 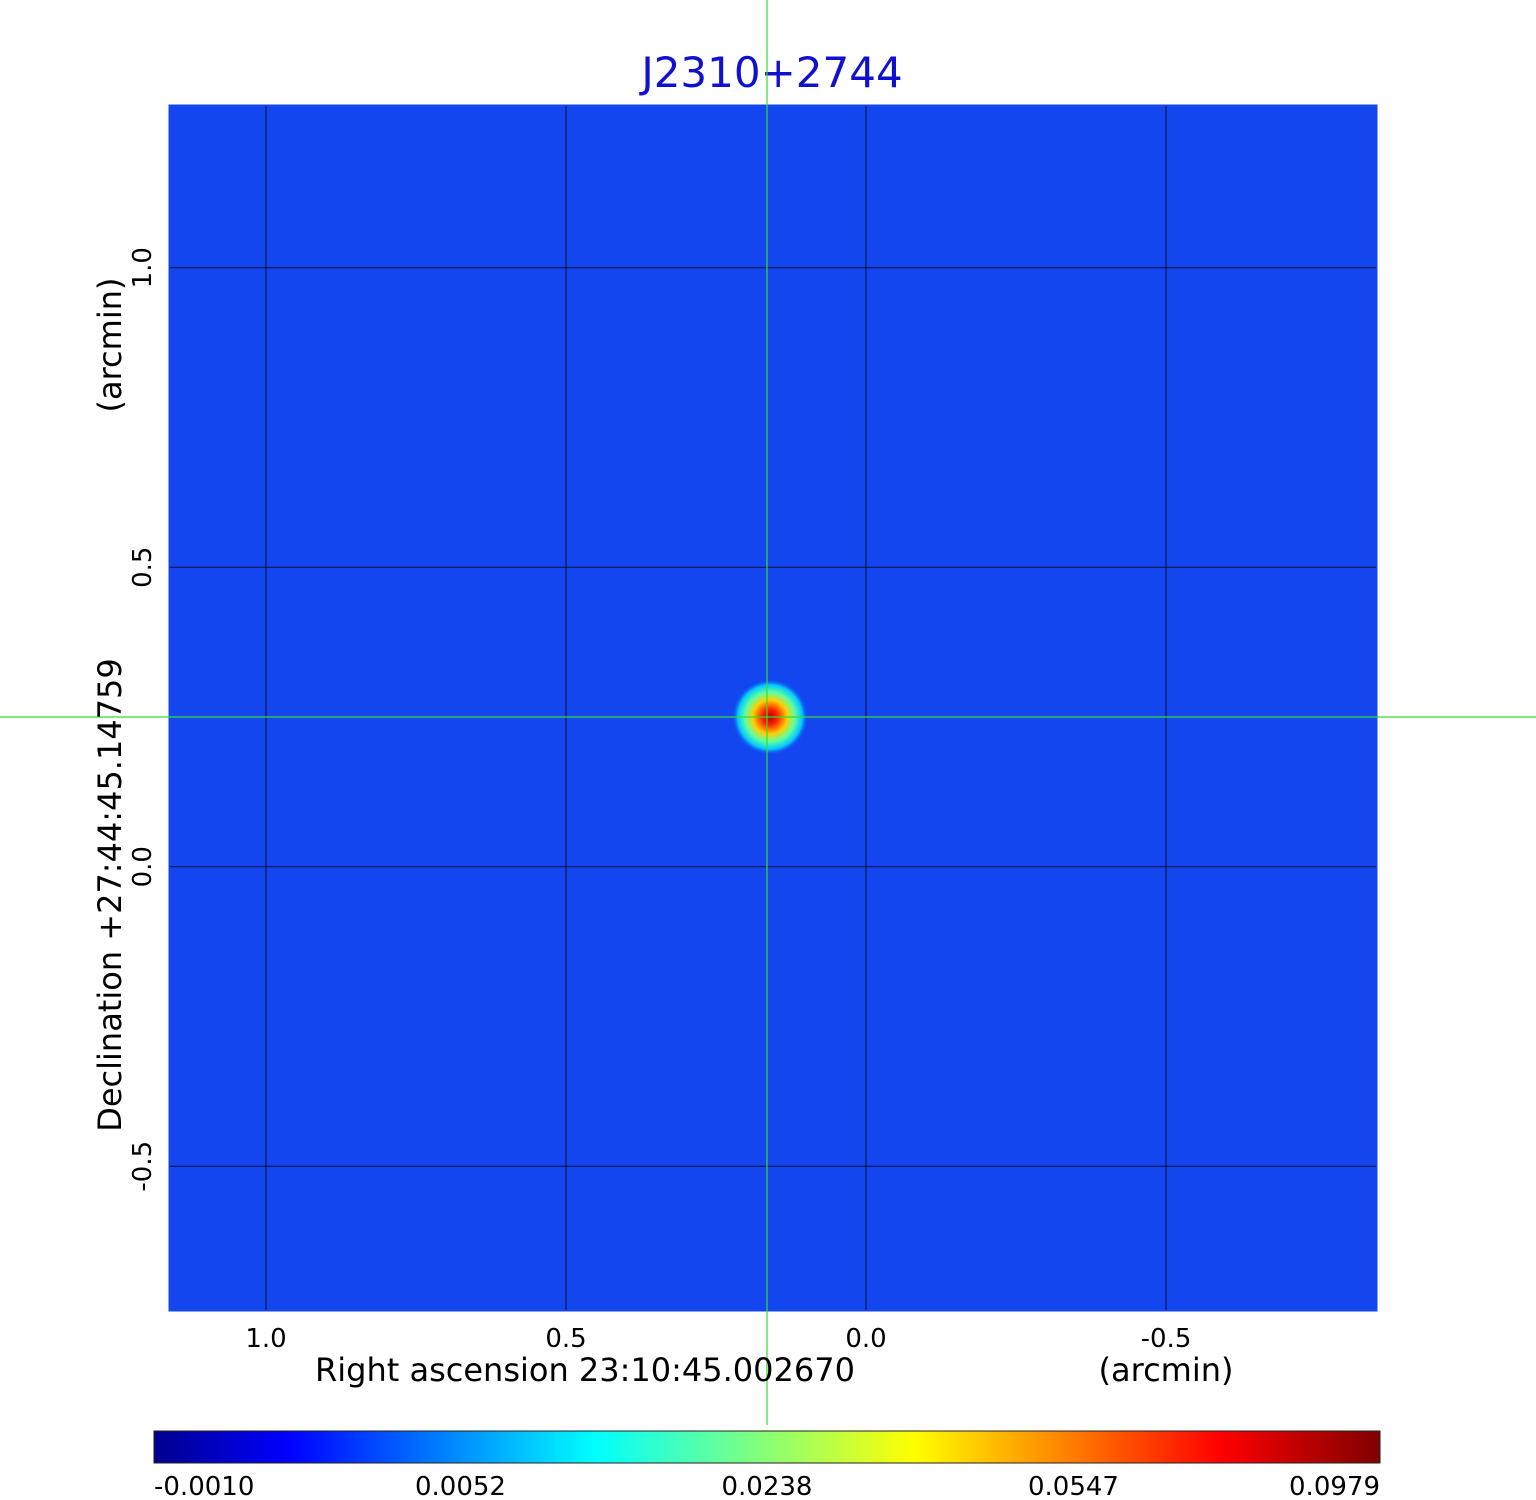 I want to click on x-tick-label: 0.5, so click(x=565, y=1339).